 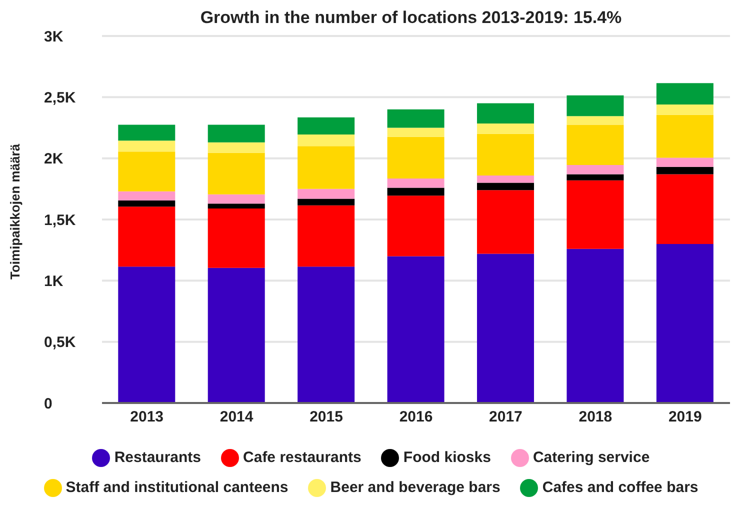 I want to click on legend-label: Cafes and coffee bars, so click(x=620, y=487).